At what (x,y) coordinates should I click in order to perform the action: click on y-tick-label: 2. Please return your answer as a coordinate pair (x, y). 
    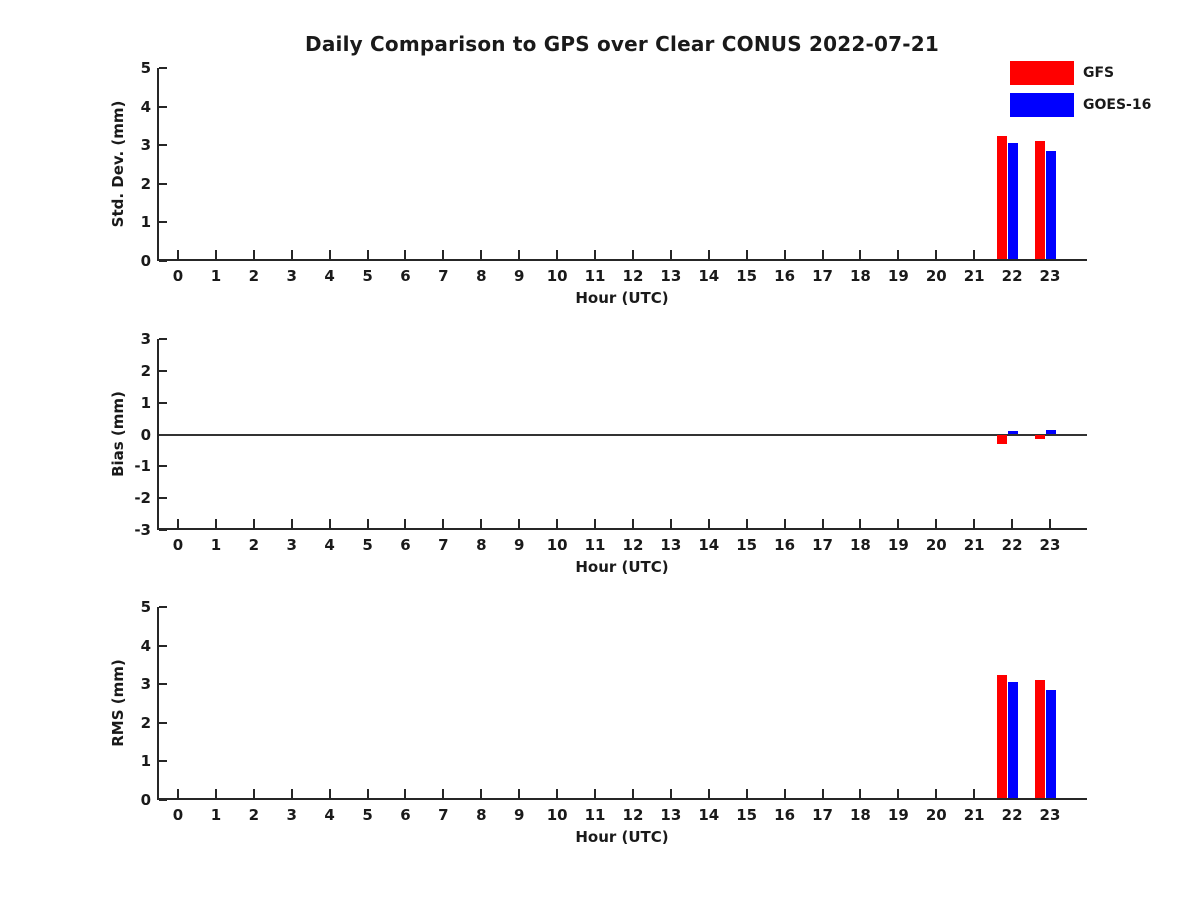
    Looking at the image, I should click on (145, 183).